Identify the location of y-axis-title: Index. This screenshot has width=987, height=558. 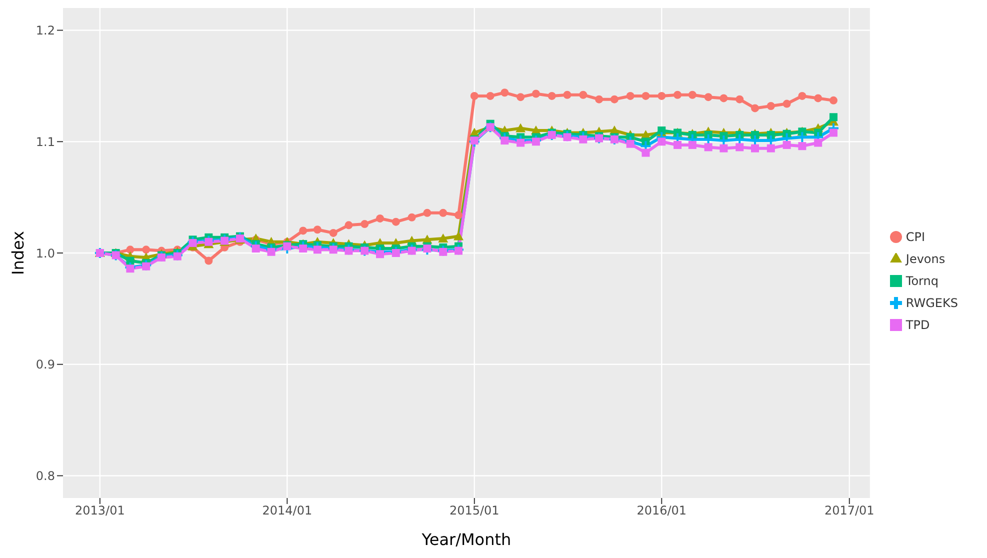
(18, 253).